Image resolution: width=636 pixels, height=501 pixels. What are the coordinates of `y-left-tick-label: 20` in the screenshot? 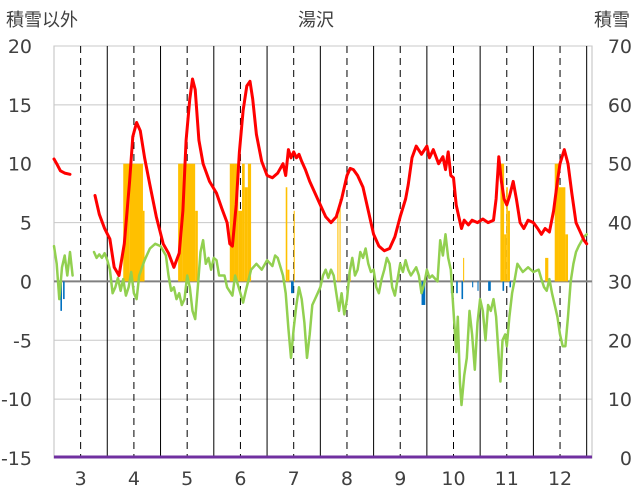 It's located at (20, 47).